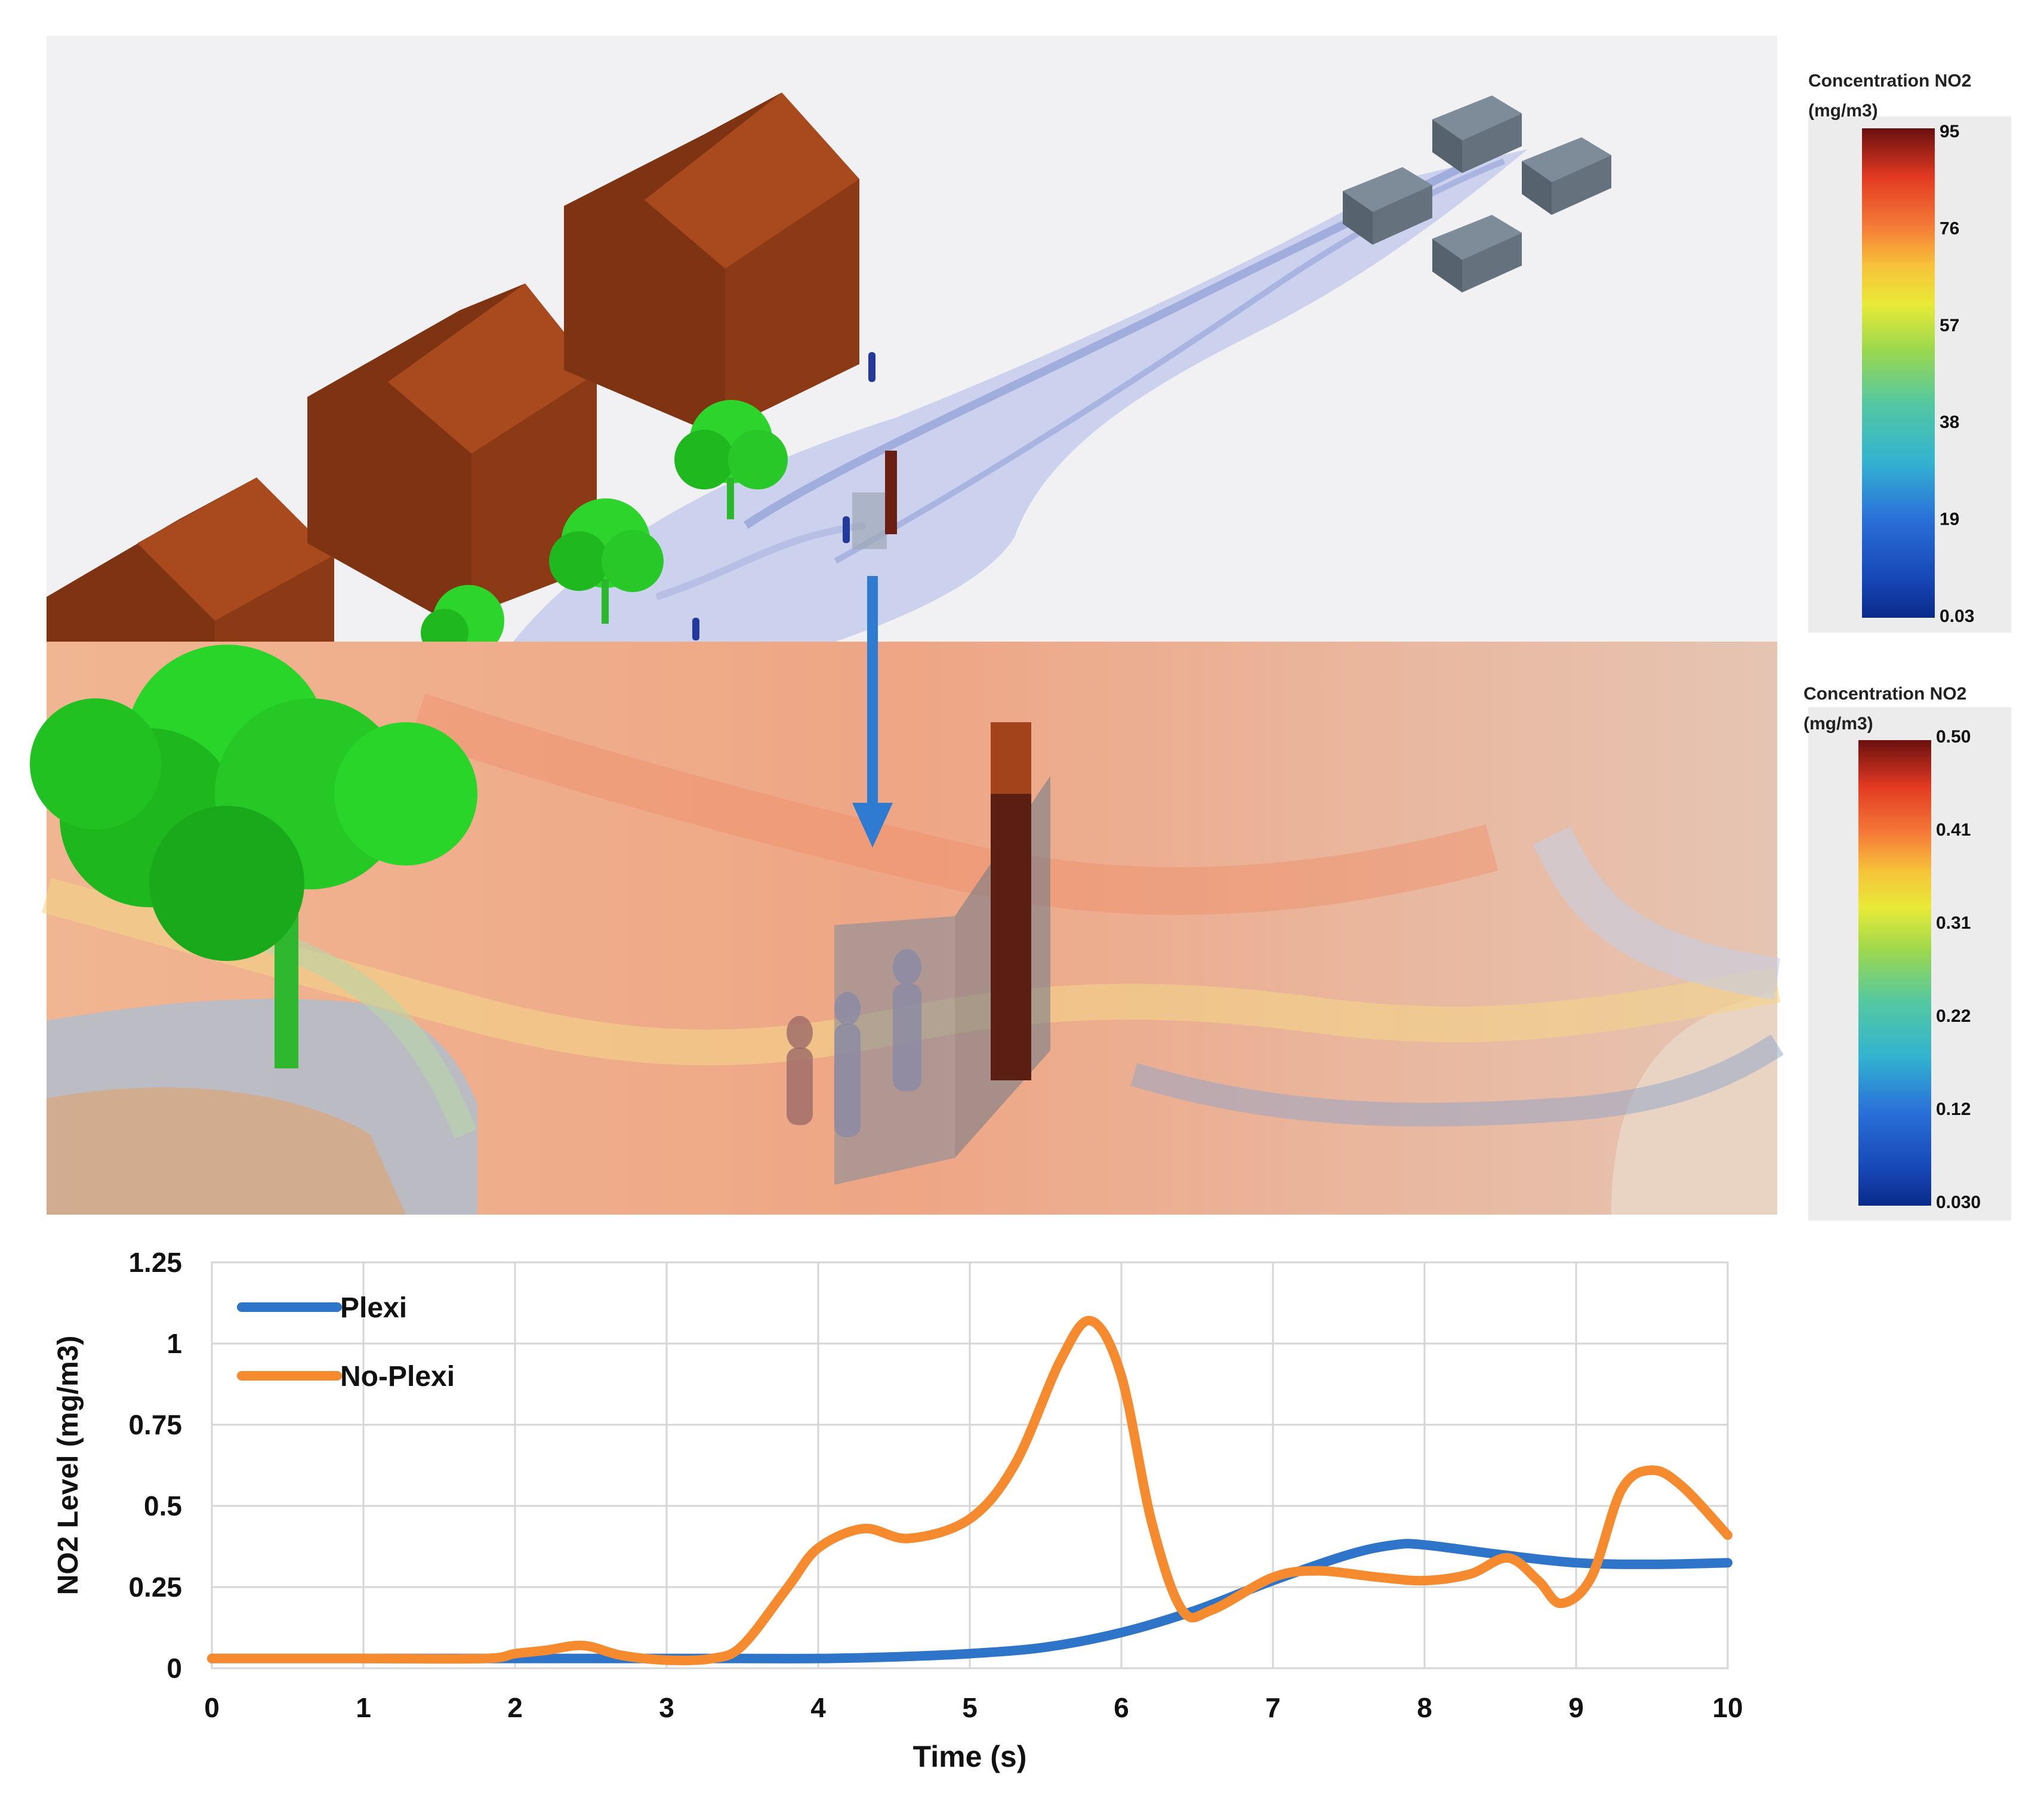 The height and width of the screenshot is (1793, 2044). Describe the element at coordinates (363, 1708) in the screenshot. I see `x-tick-label: 1` at that location.